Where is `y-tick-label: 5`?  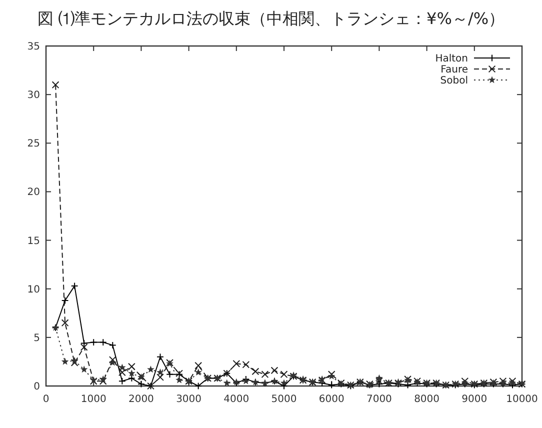 y-tick-label: 5 is located at coordinates (37, 338).